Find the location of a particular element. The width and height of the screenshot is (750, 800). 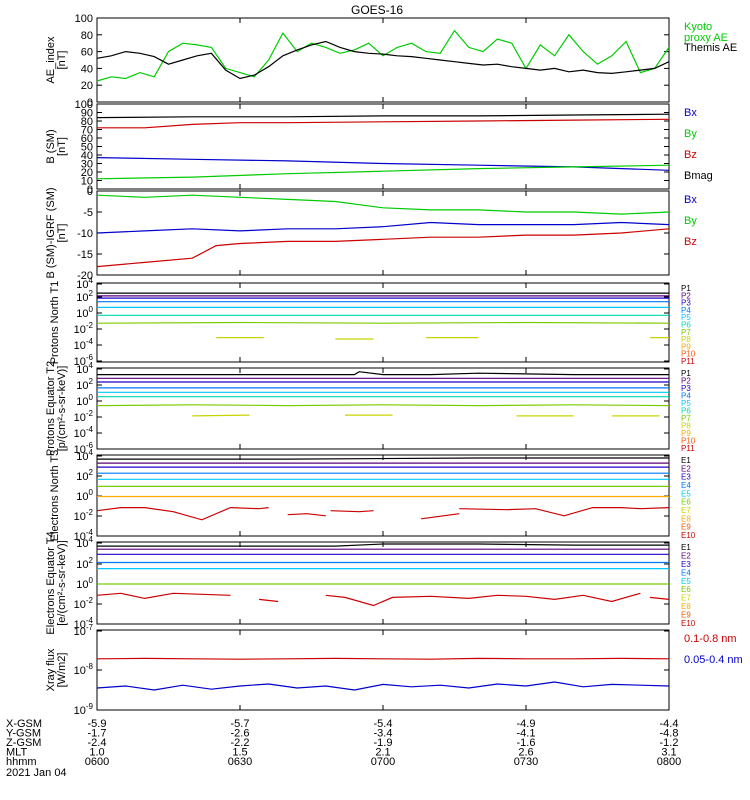

tick-label: -15 is located at coordinates (85, 255).